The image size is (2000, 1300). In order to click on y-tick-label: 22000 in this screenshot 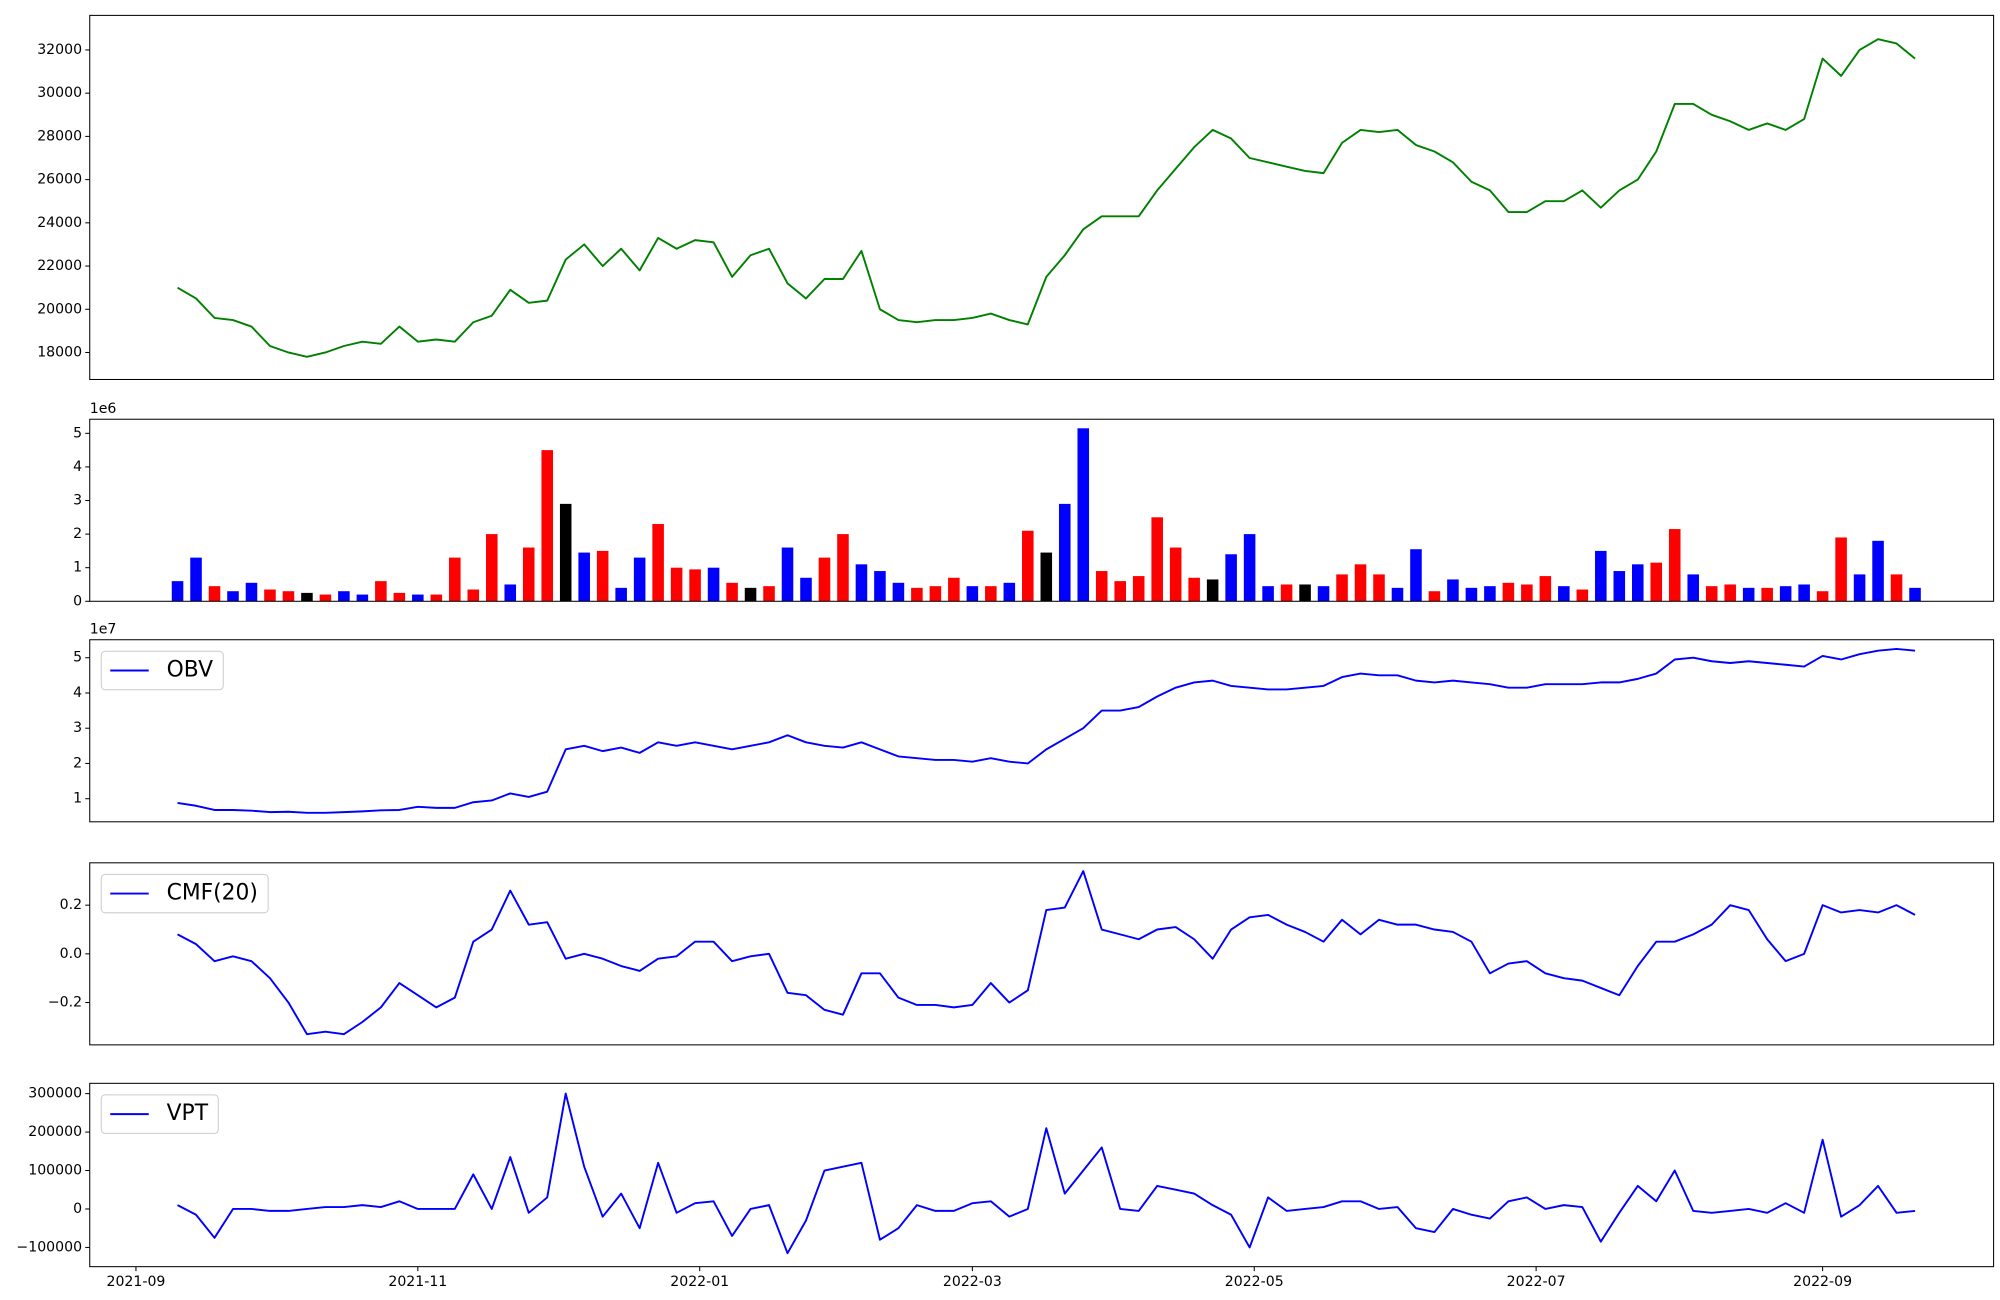, I will do `click(59, 266)`.